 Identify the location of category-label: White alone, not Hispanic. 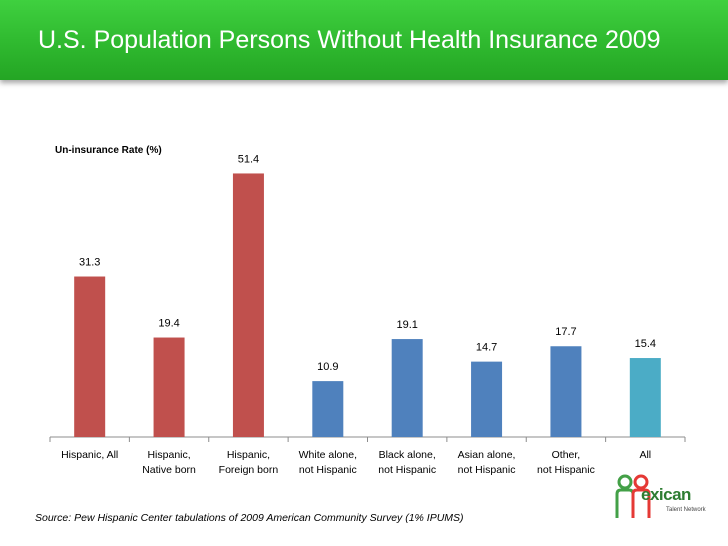
(328, 462).